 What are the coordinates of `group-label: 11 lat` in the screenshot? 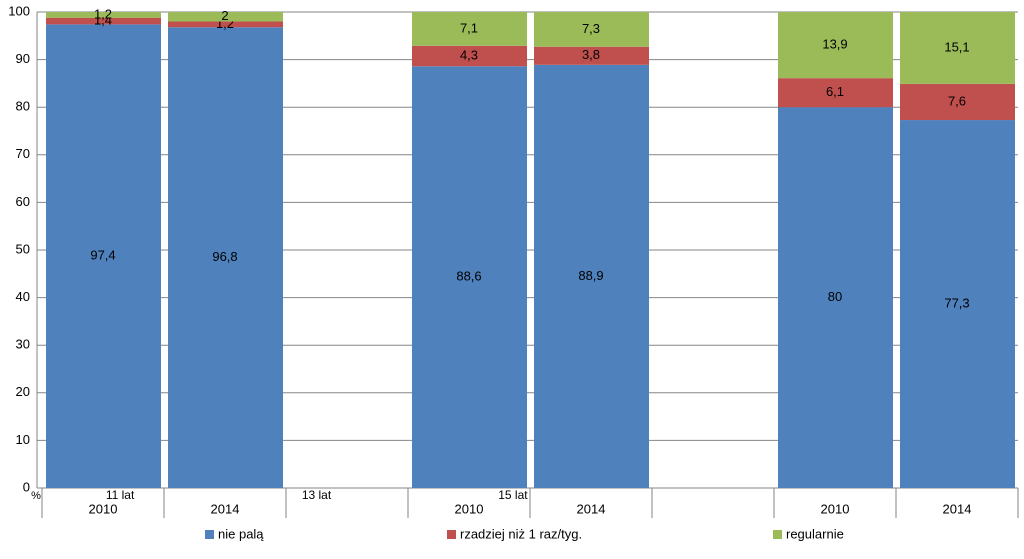 It's located at (120, 495).